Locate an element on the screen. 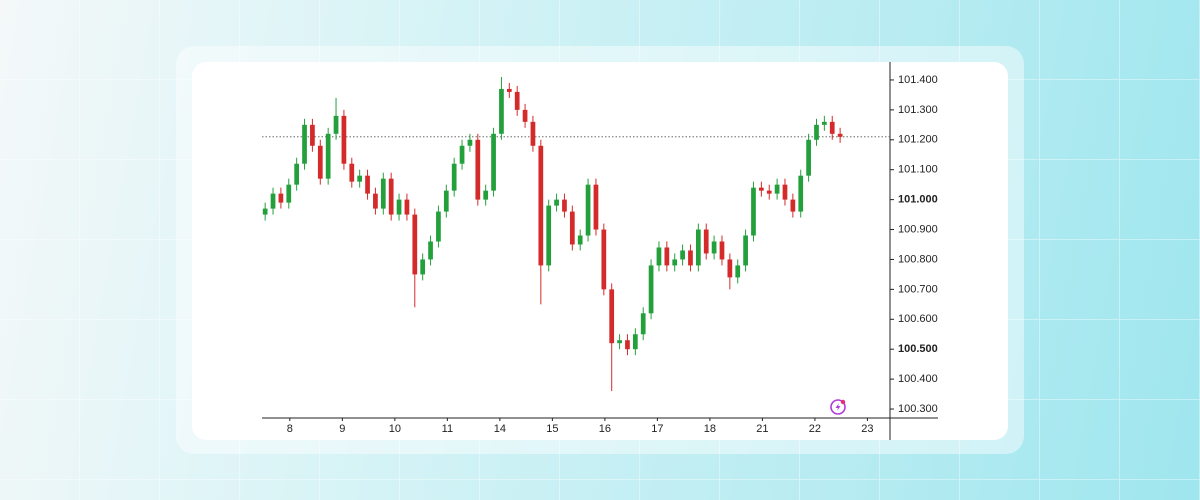 This screenshot has width=1200, height=500. y-tick-label: 101.300 is located at coordinates (918, 110).